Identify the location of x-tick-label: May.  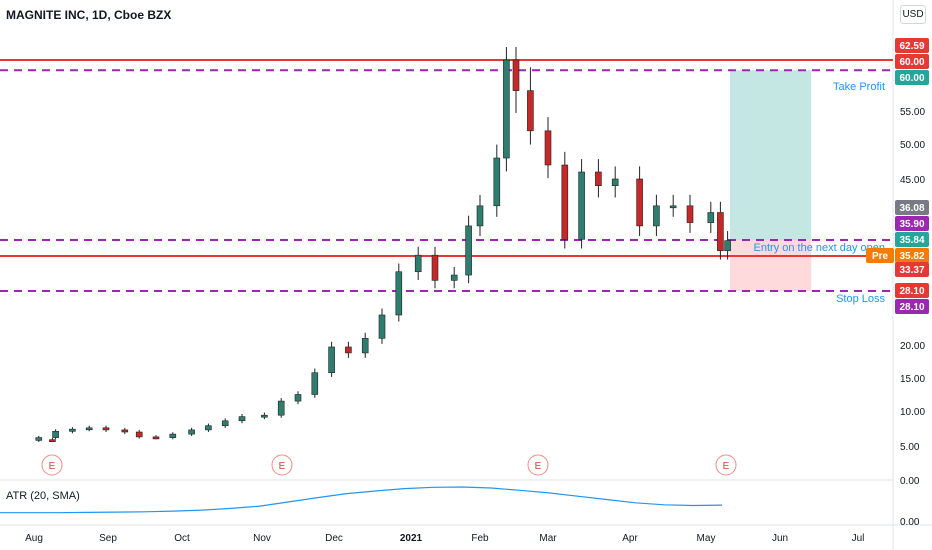
(706, 538).